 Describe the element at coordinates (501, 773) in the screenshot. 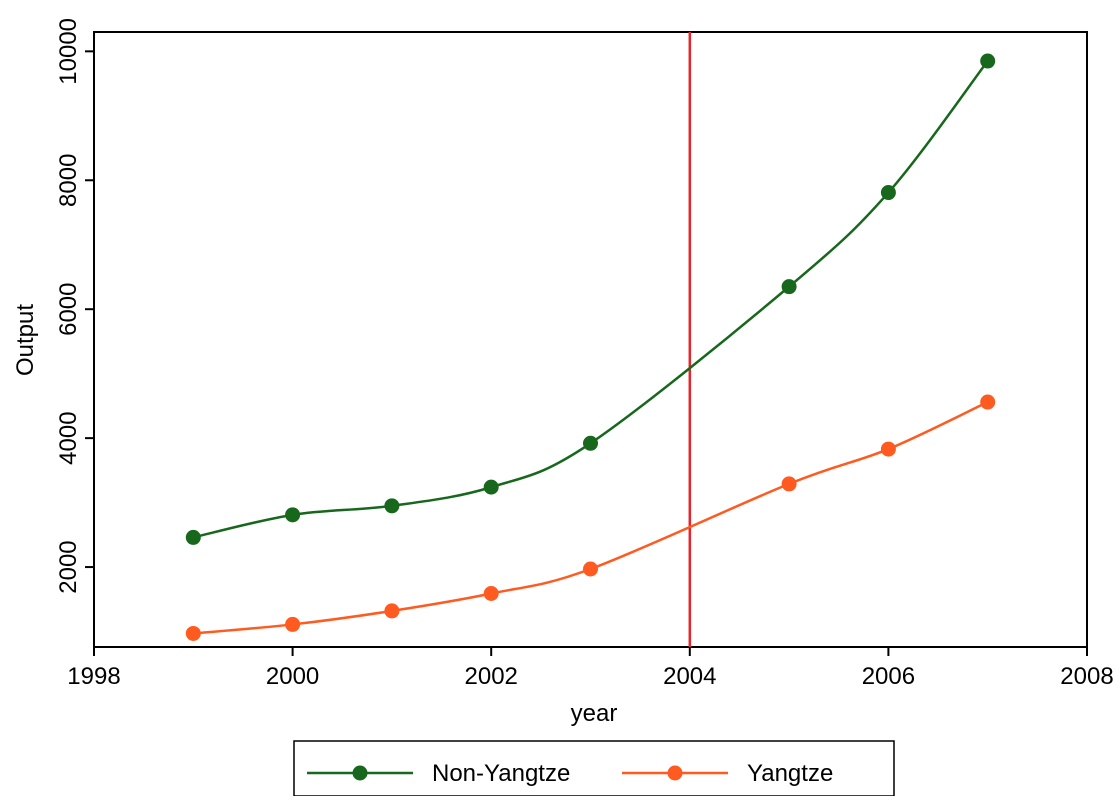

I see `legend-label-non-yangtze: Non-Yangtze` at that location.